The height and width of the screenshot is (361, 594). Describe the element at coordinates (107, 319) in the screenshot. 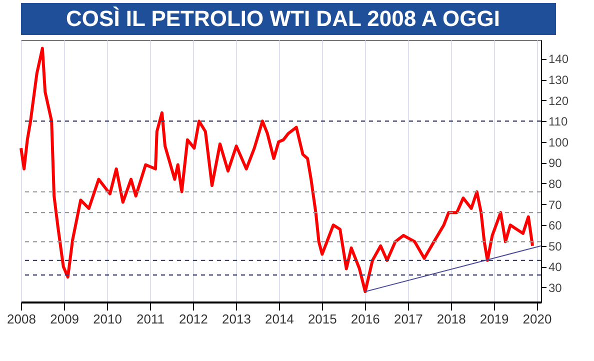

I see `x-tick-label: 2010` at that location.